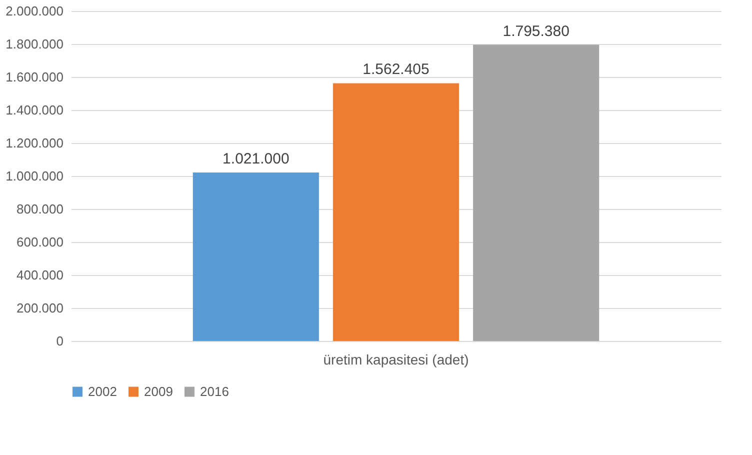  What do you see at coordinates (40, 308) in the screenshot?
I see `y-tick-label: 200.000` at bounding box center [40, 308].